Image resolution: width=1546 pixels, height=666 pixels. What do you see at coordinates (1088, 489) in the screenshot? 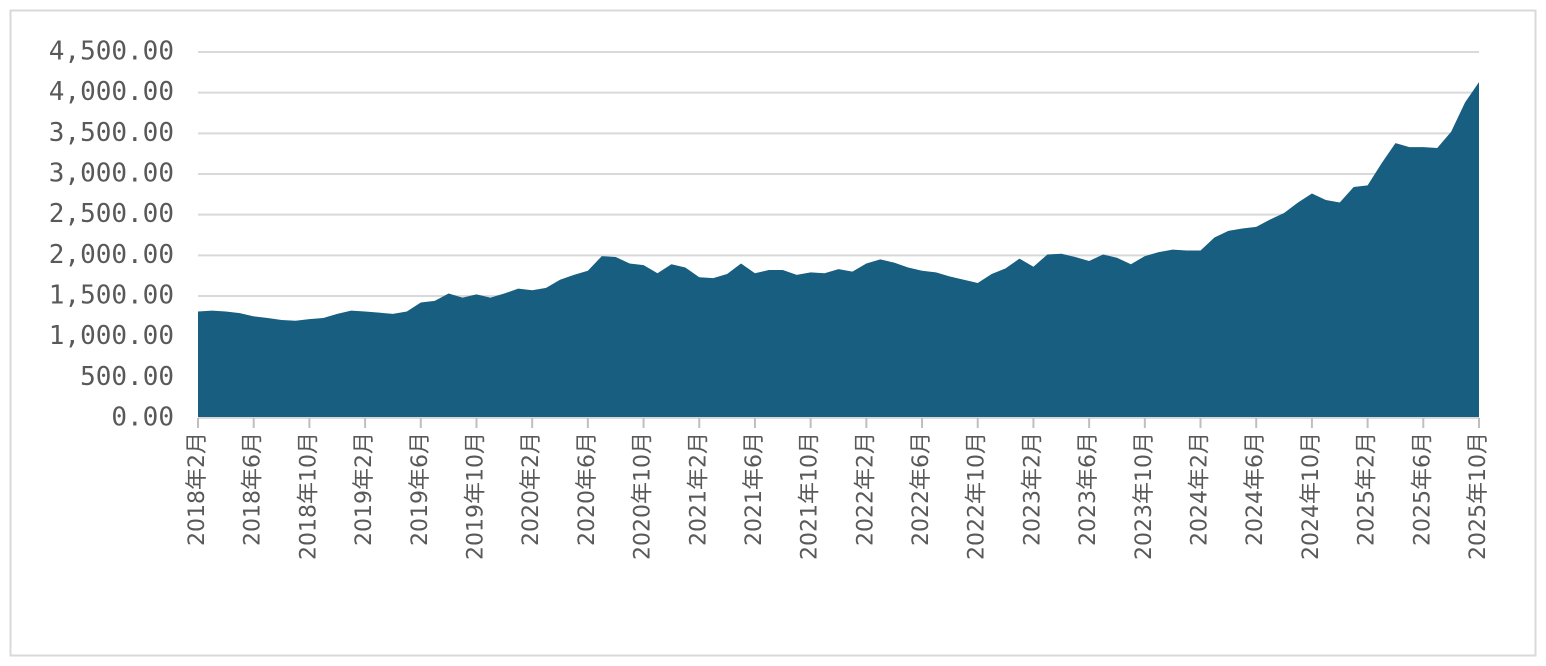
I see `x-tick-label: 2023年6月` at bounding box center [1088, 489].